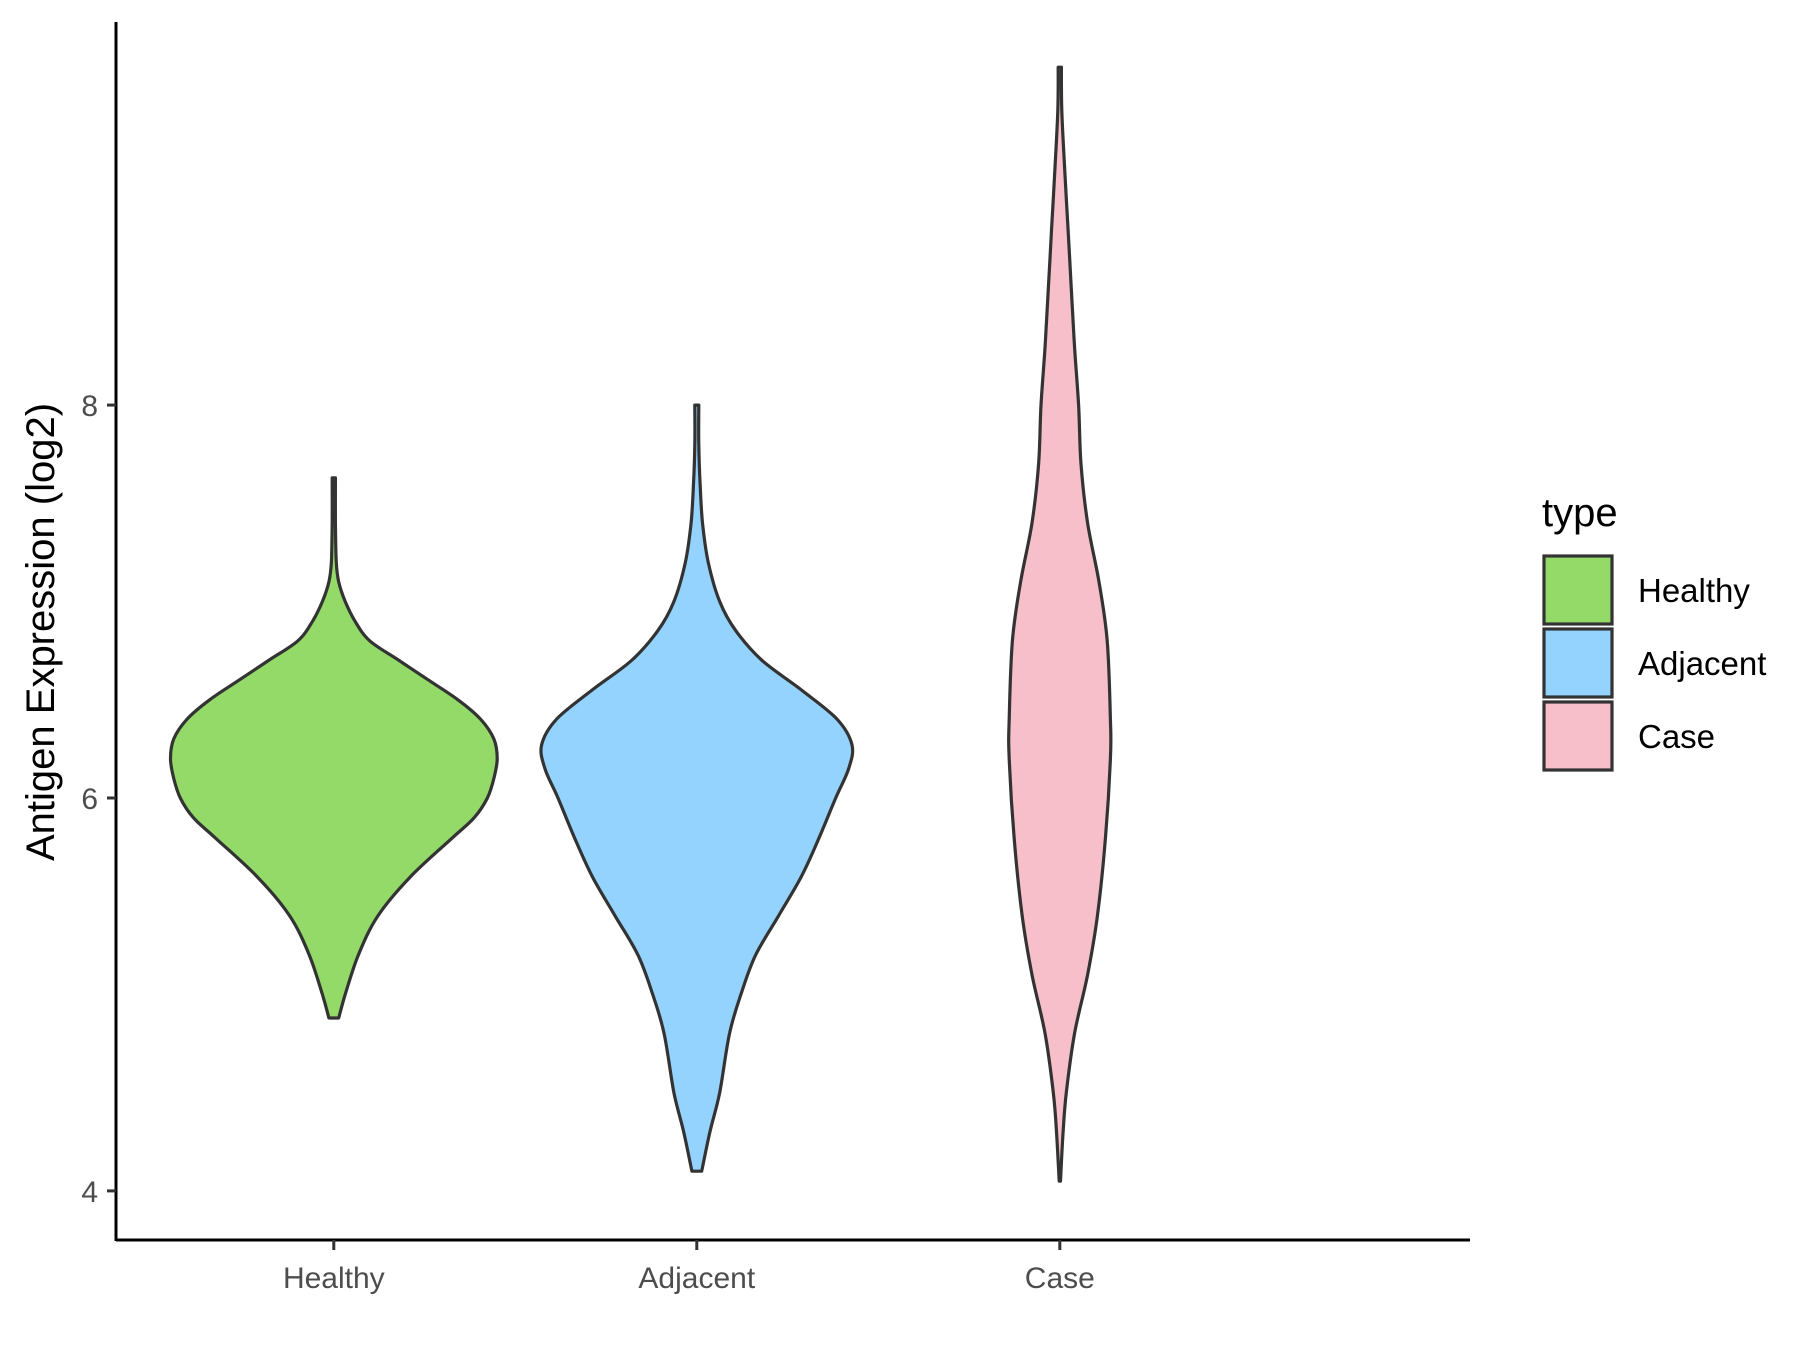 Image resolution: width=1800 pixels, height=1350 pixels. I want to click on y-axis-ticks: 4 6 8, so click(98, 799).